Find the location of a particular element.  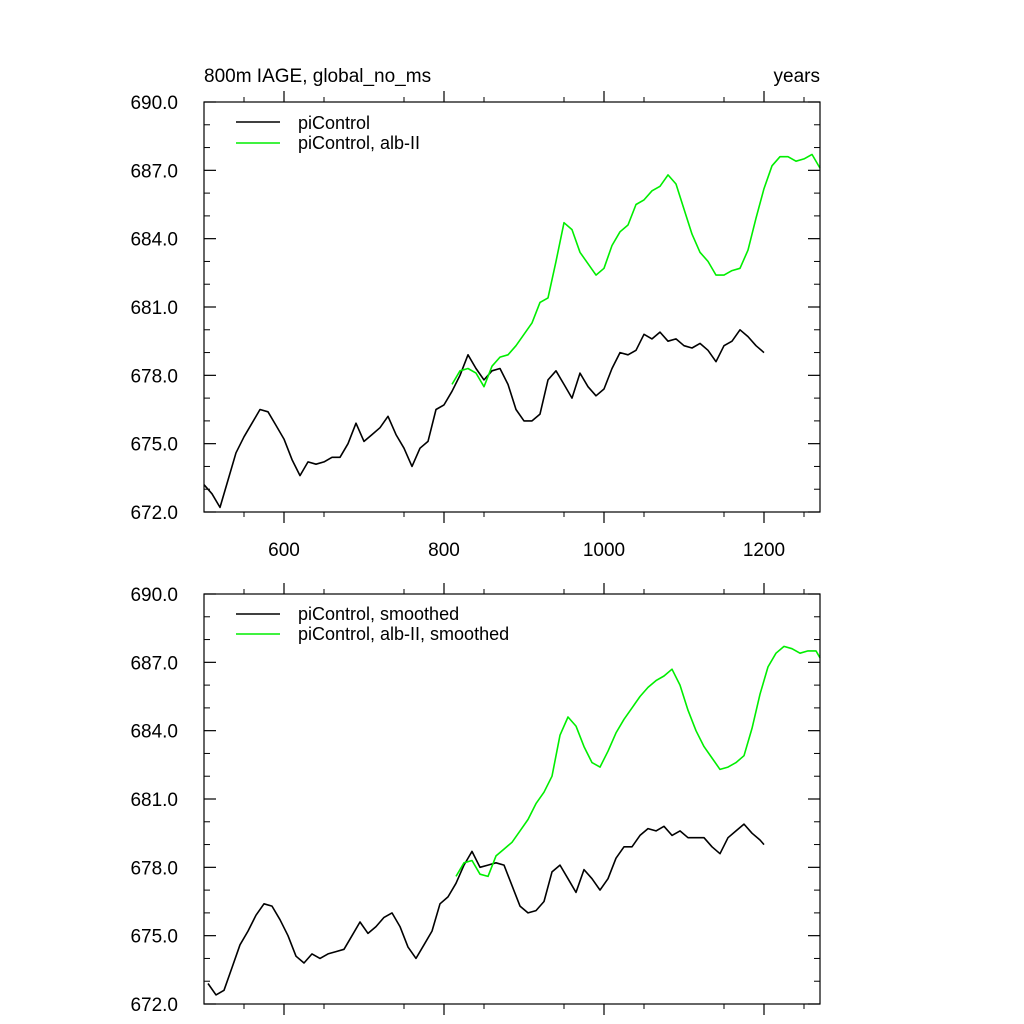

chart-title: 800m IAGE, global_no_ms is located at coordinates (317, 76).